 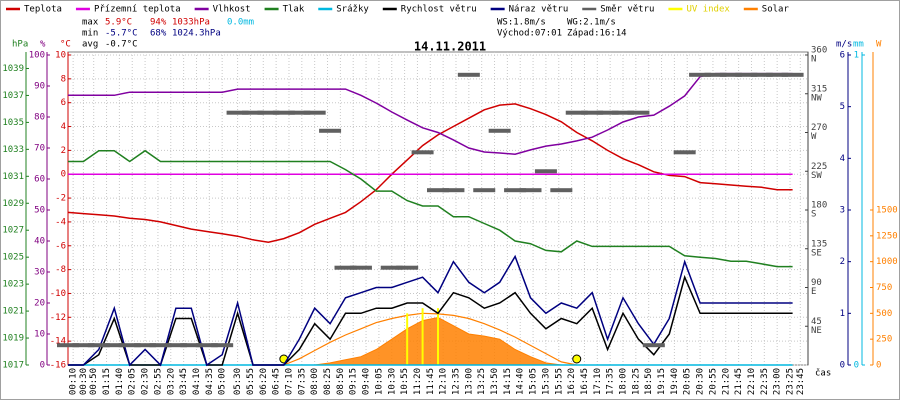 What do you see at coordinates (439, 10) in the screenshot?
I see `legend-label: Rychlost větru` at bounding box center [439, 10].